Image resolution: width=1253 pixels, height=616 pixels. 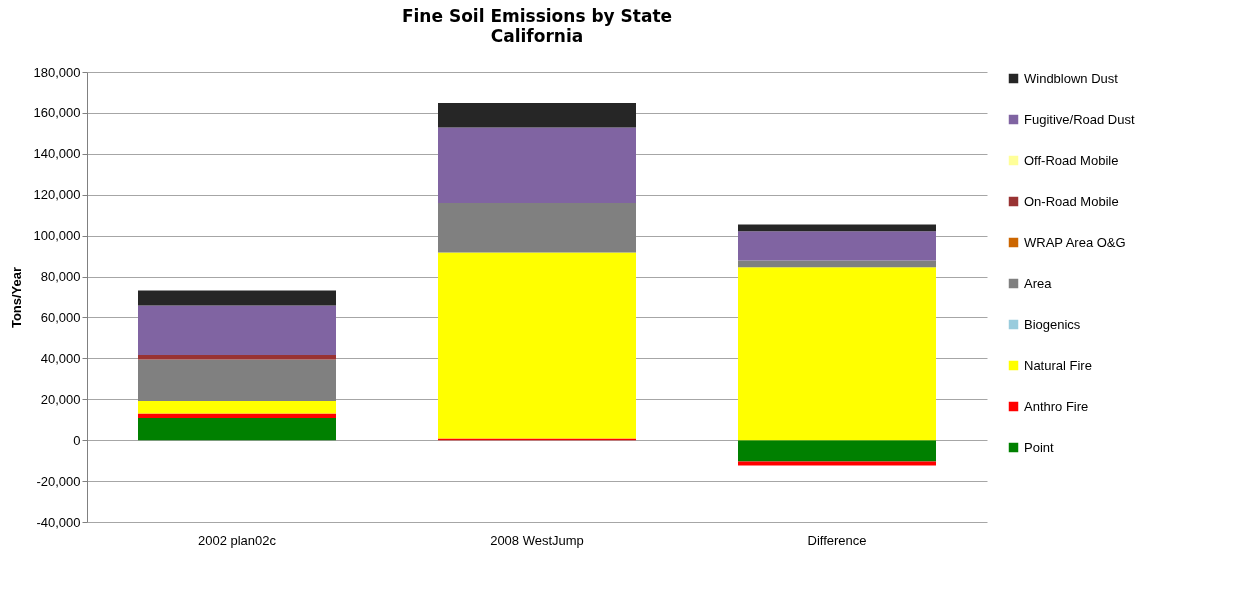 What do you see at coordinates (1071, 78) in the screenshot?
I see `legend-label: Windblown Dust` at bounding box center [1071, 78].